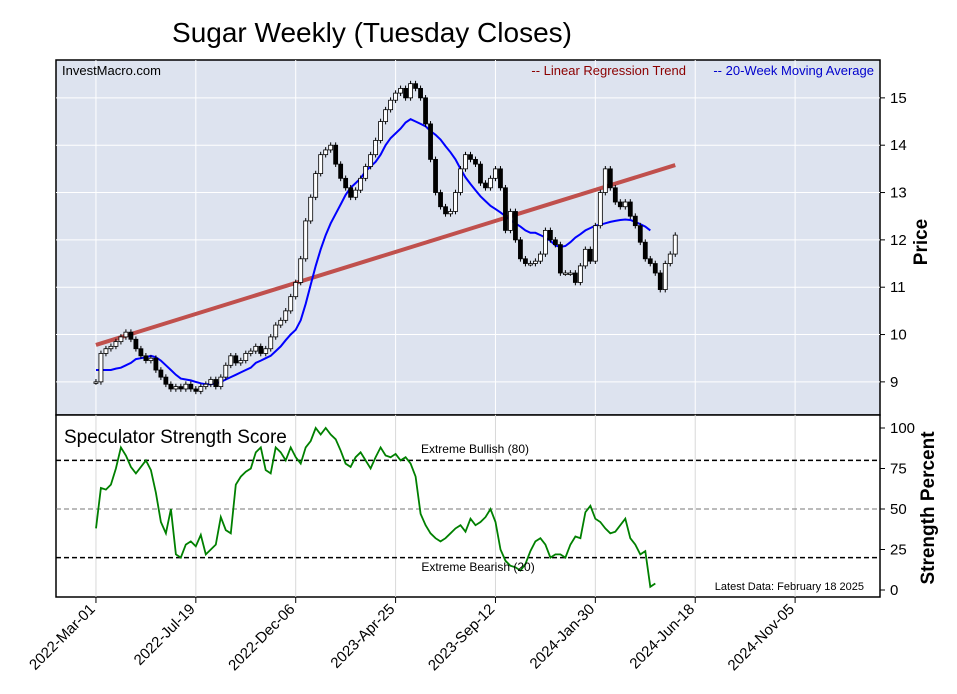  I want to click on latest-data-label: Latest Data: February 18 2025, so click(789, 587).